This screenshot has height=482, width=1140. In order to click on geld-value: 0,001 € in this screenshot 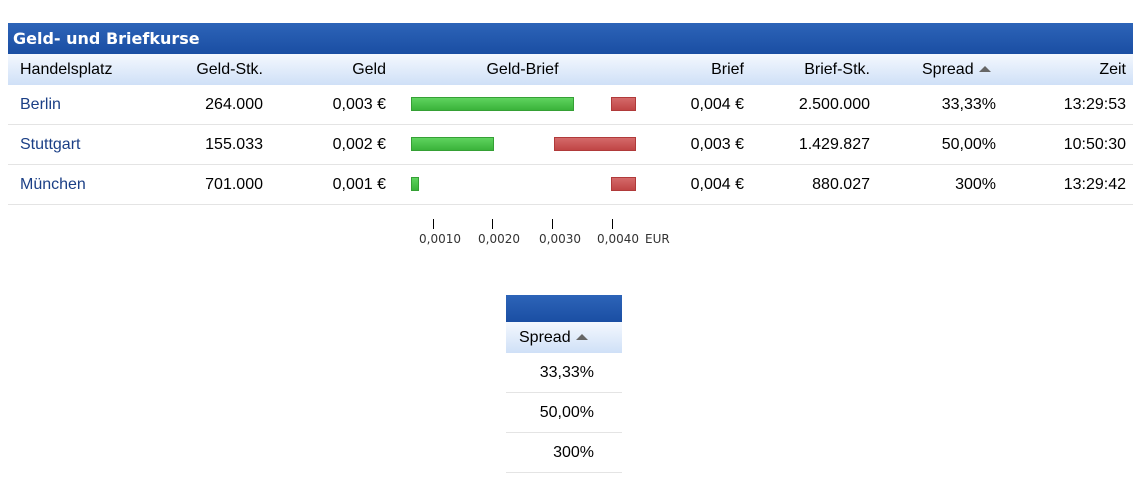, I will do `click(359, 184)`.